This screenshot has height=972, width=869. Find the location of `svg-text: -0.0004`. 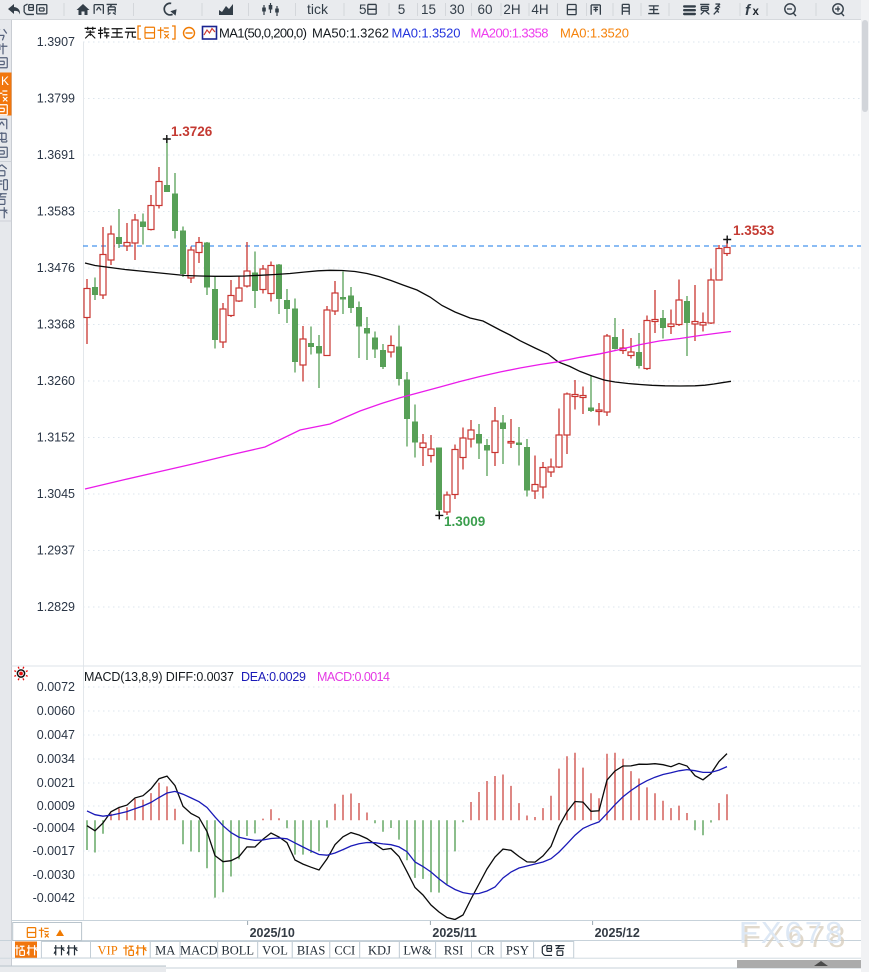

svg-text: -0.0004 is located at coordinates (54, 828).